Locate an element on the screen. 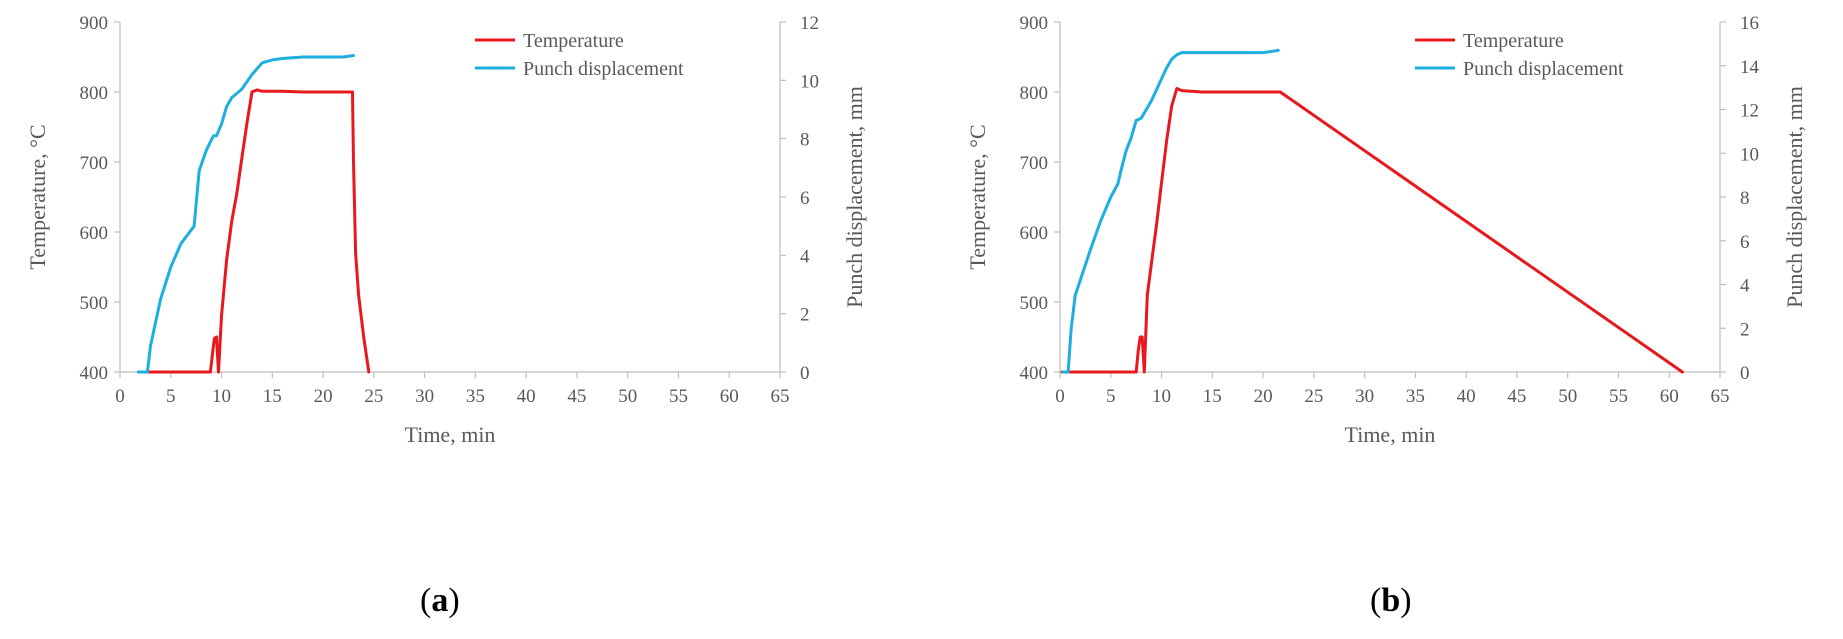 The width and height of the screenshot is (1843, 639). y2-tick-label: 14 is located at coordinates (1750, 67).